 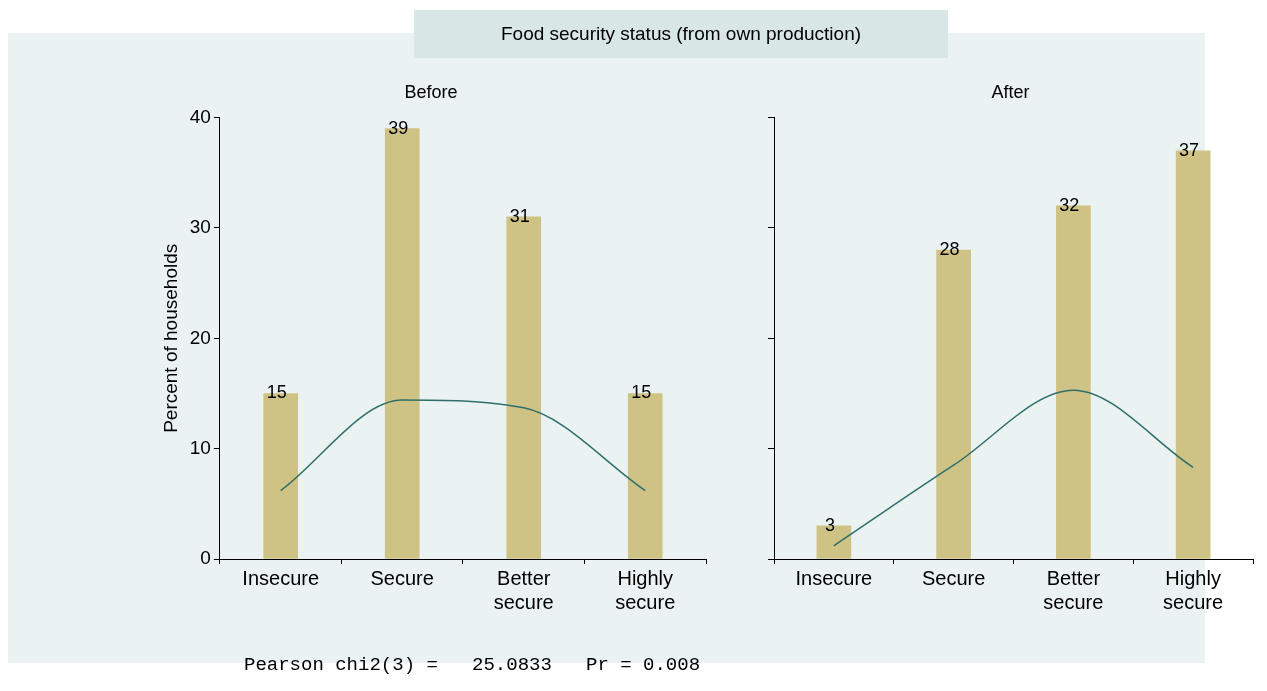 What do you see at coordinates (1010, 91) in the screenshot?
I see `chart-title: After` at bounding box center [1010, 91].